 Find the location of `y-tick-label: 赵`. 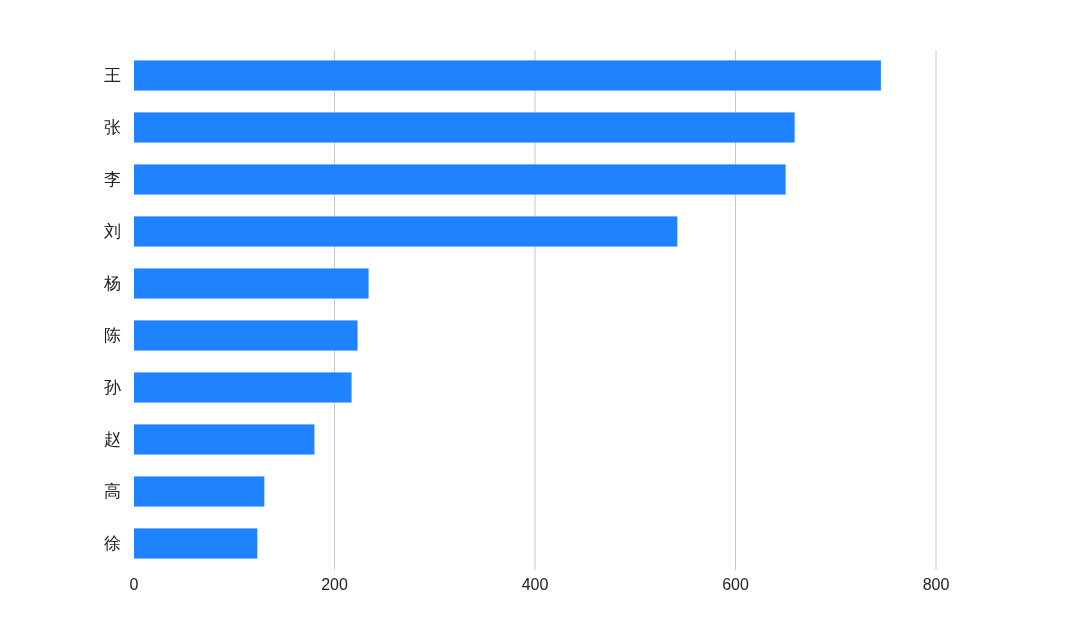

y-tick-label: 赵 is located at coordinates (112, 440).